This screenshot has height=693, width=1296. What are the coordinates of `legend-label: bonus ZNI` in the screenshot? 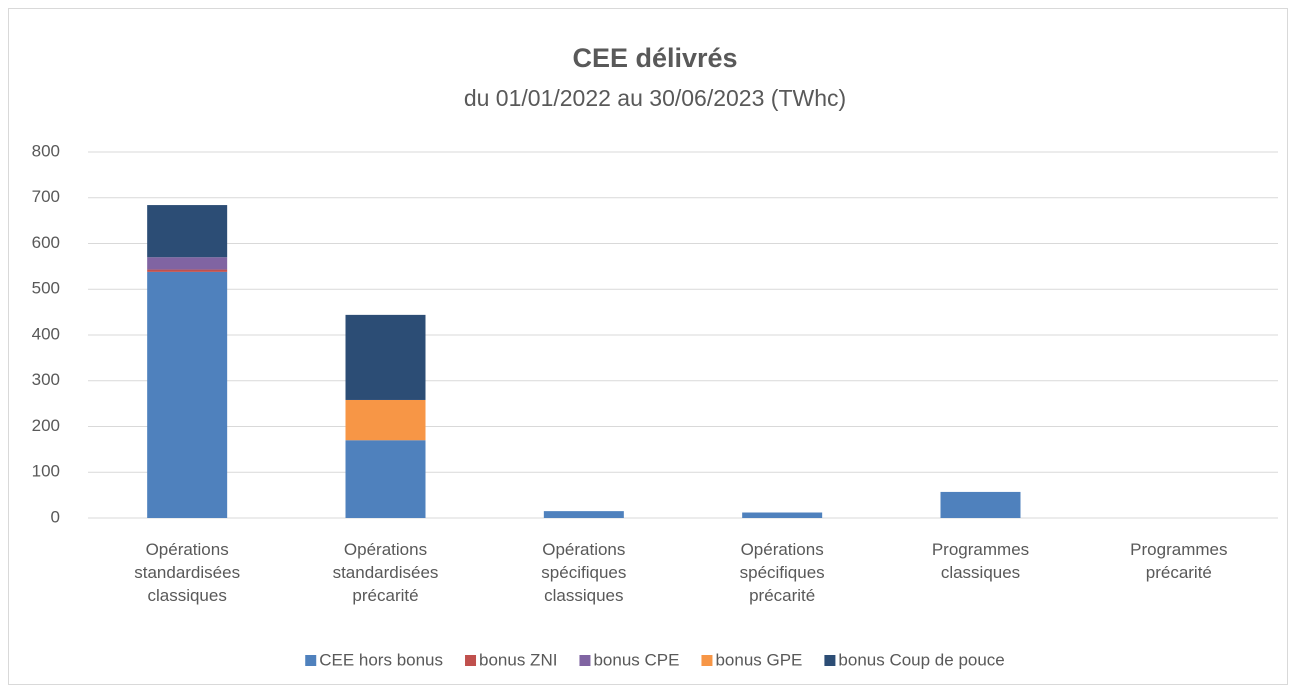 It's located at (518, 659).